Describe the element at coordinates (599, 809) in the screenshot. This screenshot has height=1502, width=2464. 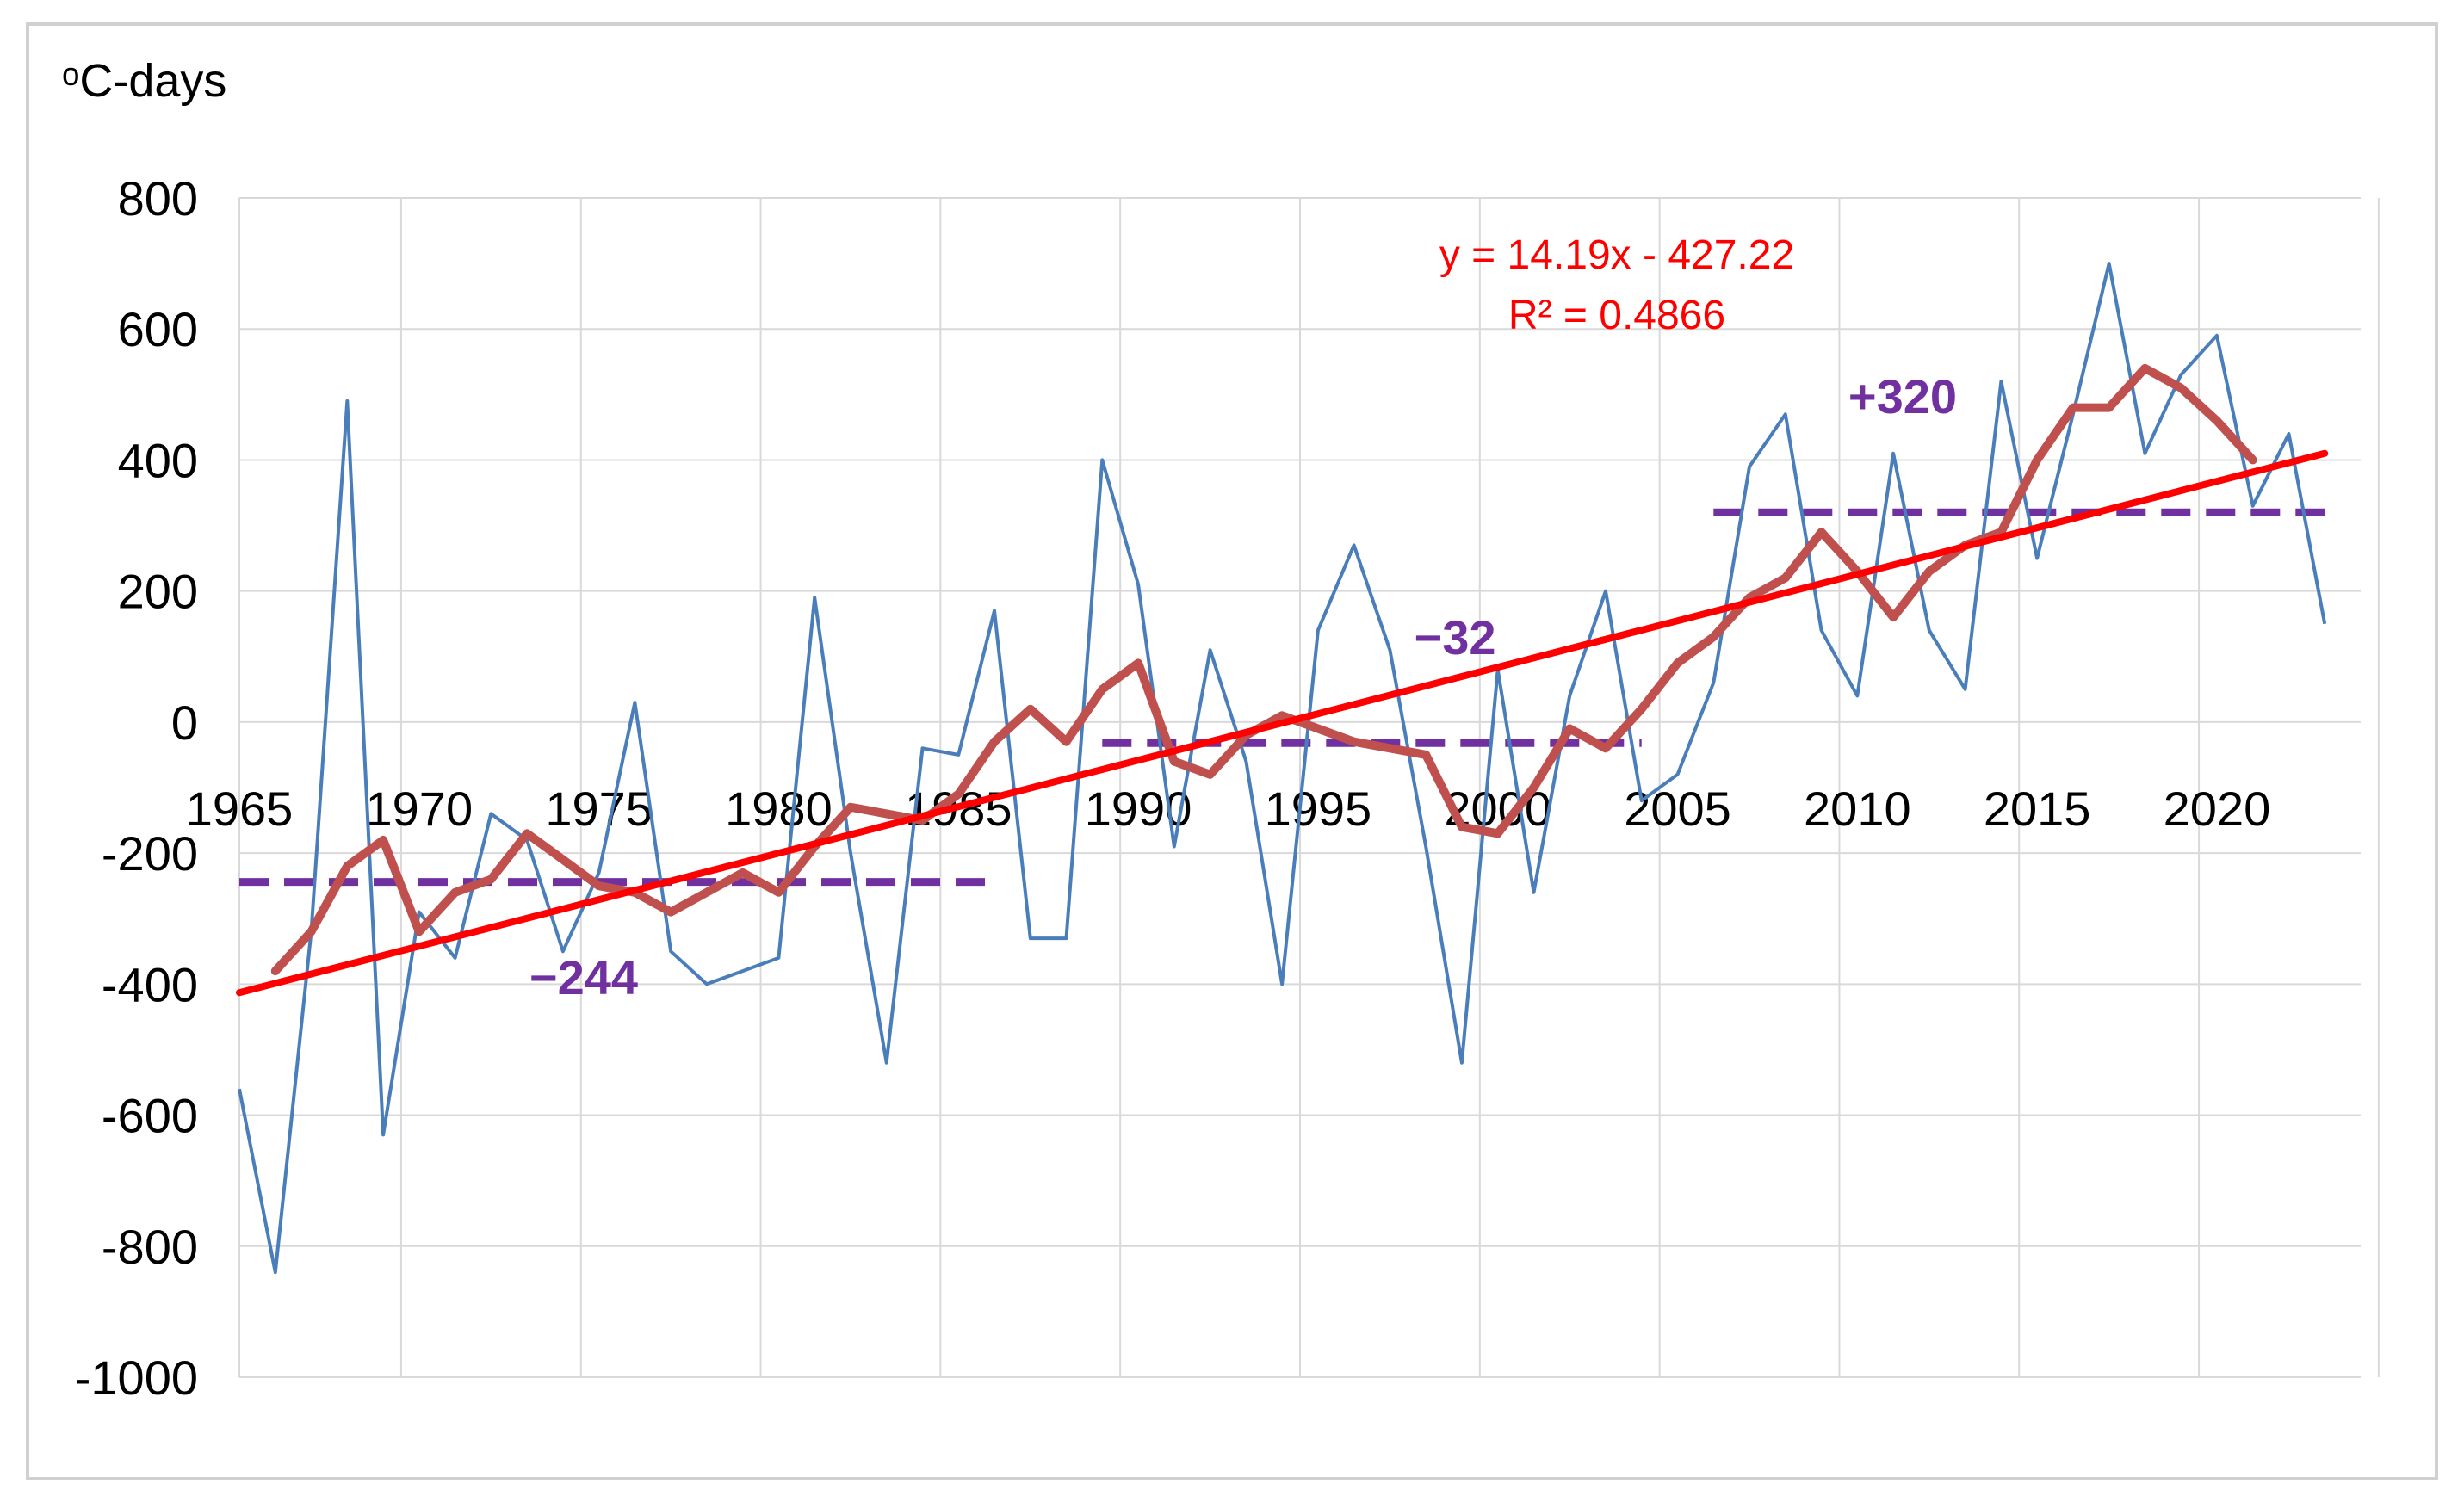
I see `x-tick-label: 1975` at that location.